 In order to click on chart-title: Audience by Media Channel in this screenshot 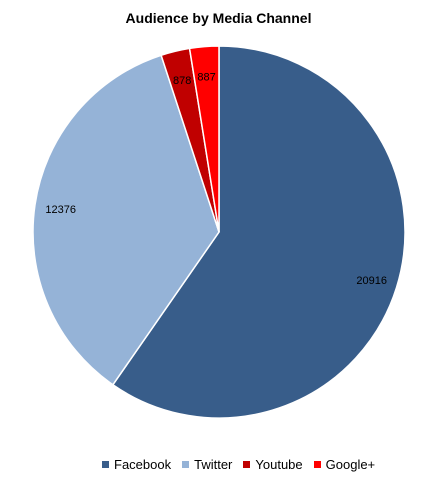, I will do `click(218, 18)`.